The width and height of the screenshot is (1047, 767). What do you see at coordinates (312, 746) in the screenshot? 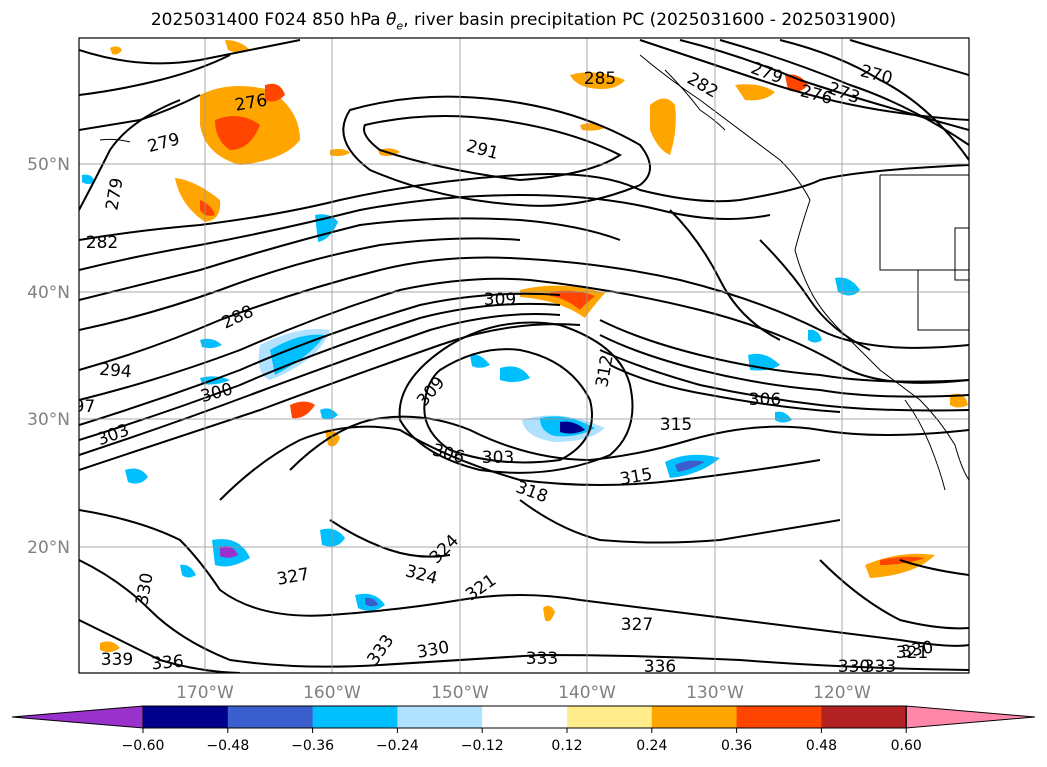
I see `colorbar-tick-label: −0.36` at bounding box center [312, 746].